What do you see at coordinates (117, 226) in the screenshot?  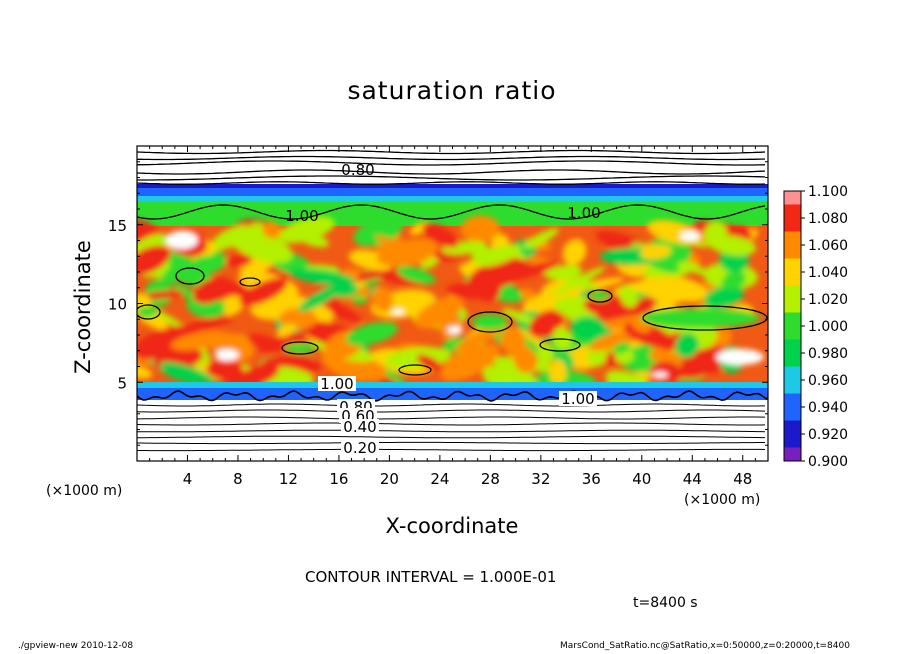 I see `y-tick-label: 15` at bounding box center [117, 226].